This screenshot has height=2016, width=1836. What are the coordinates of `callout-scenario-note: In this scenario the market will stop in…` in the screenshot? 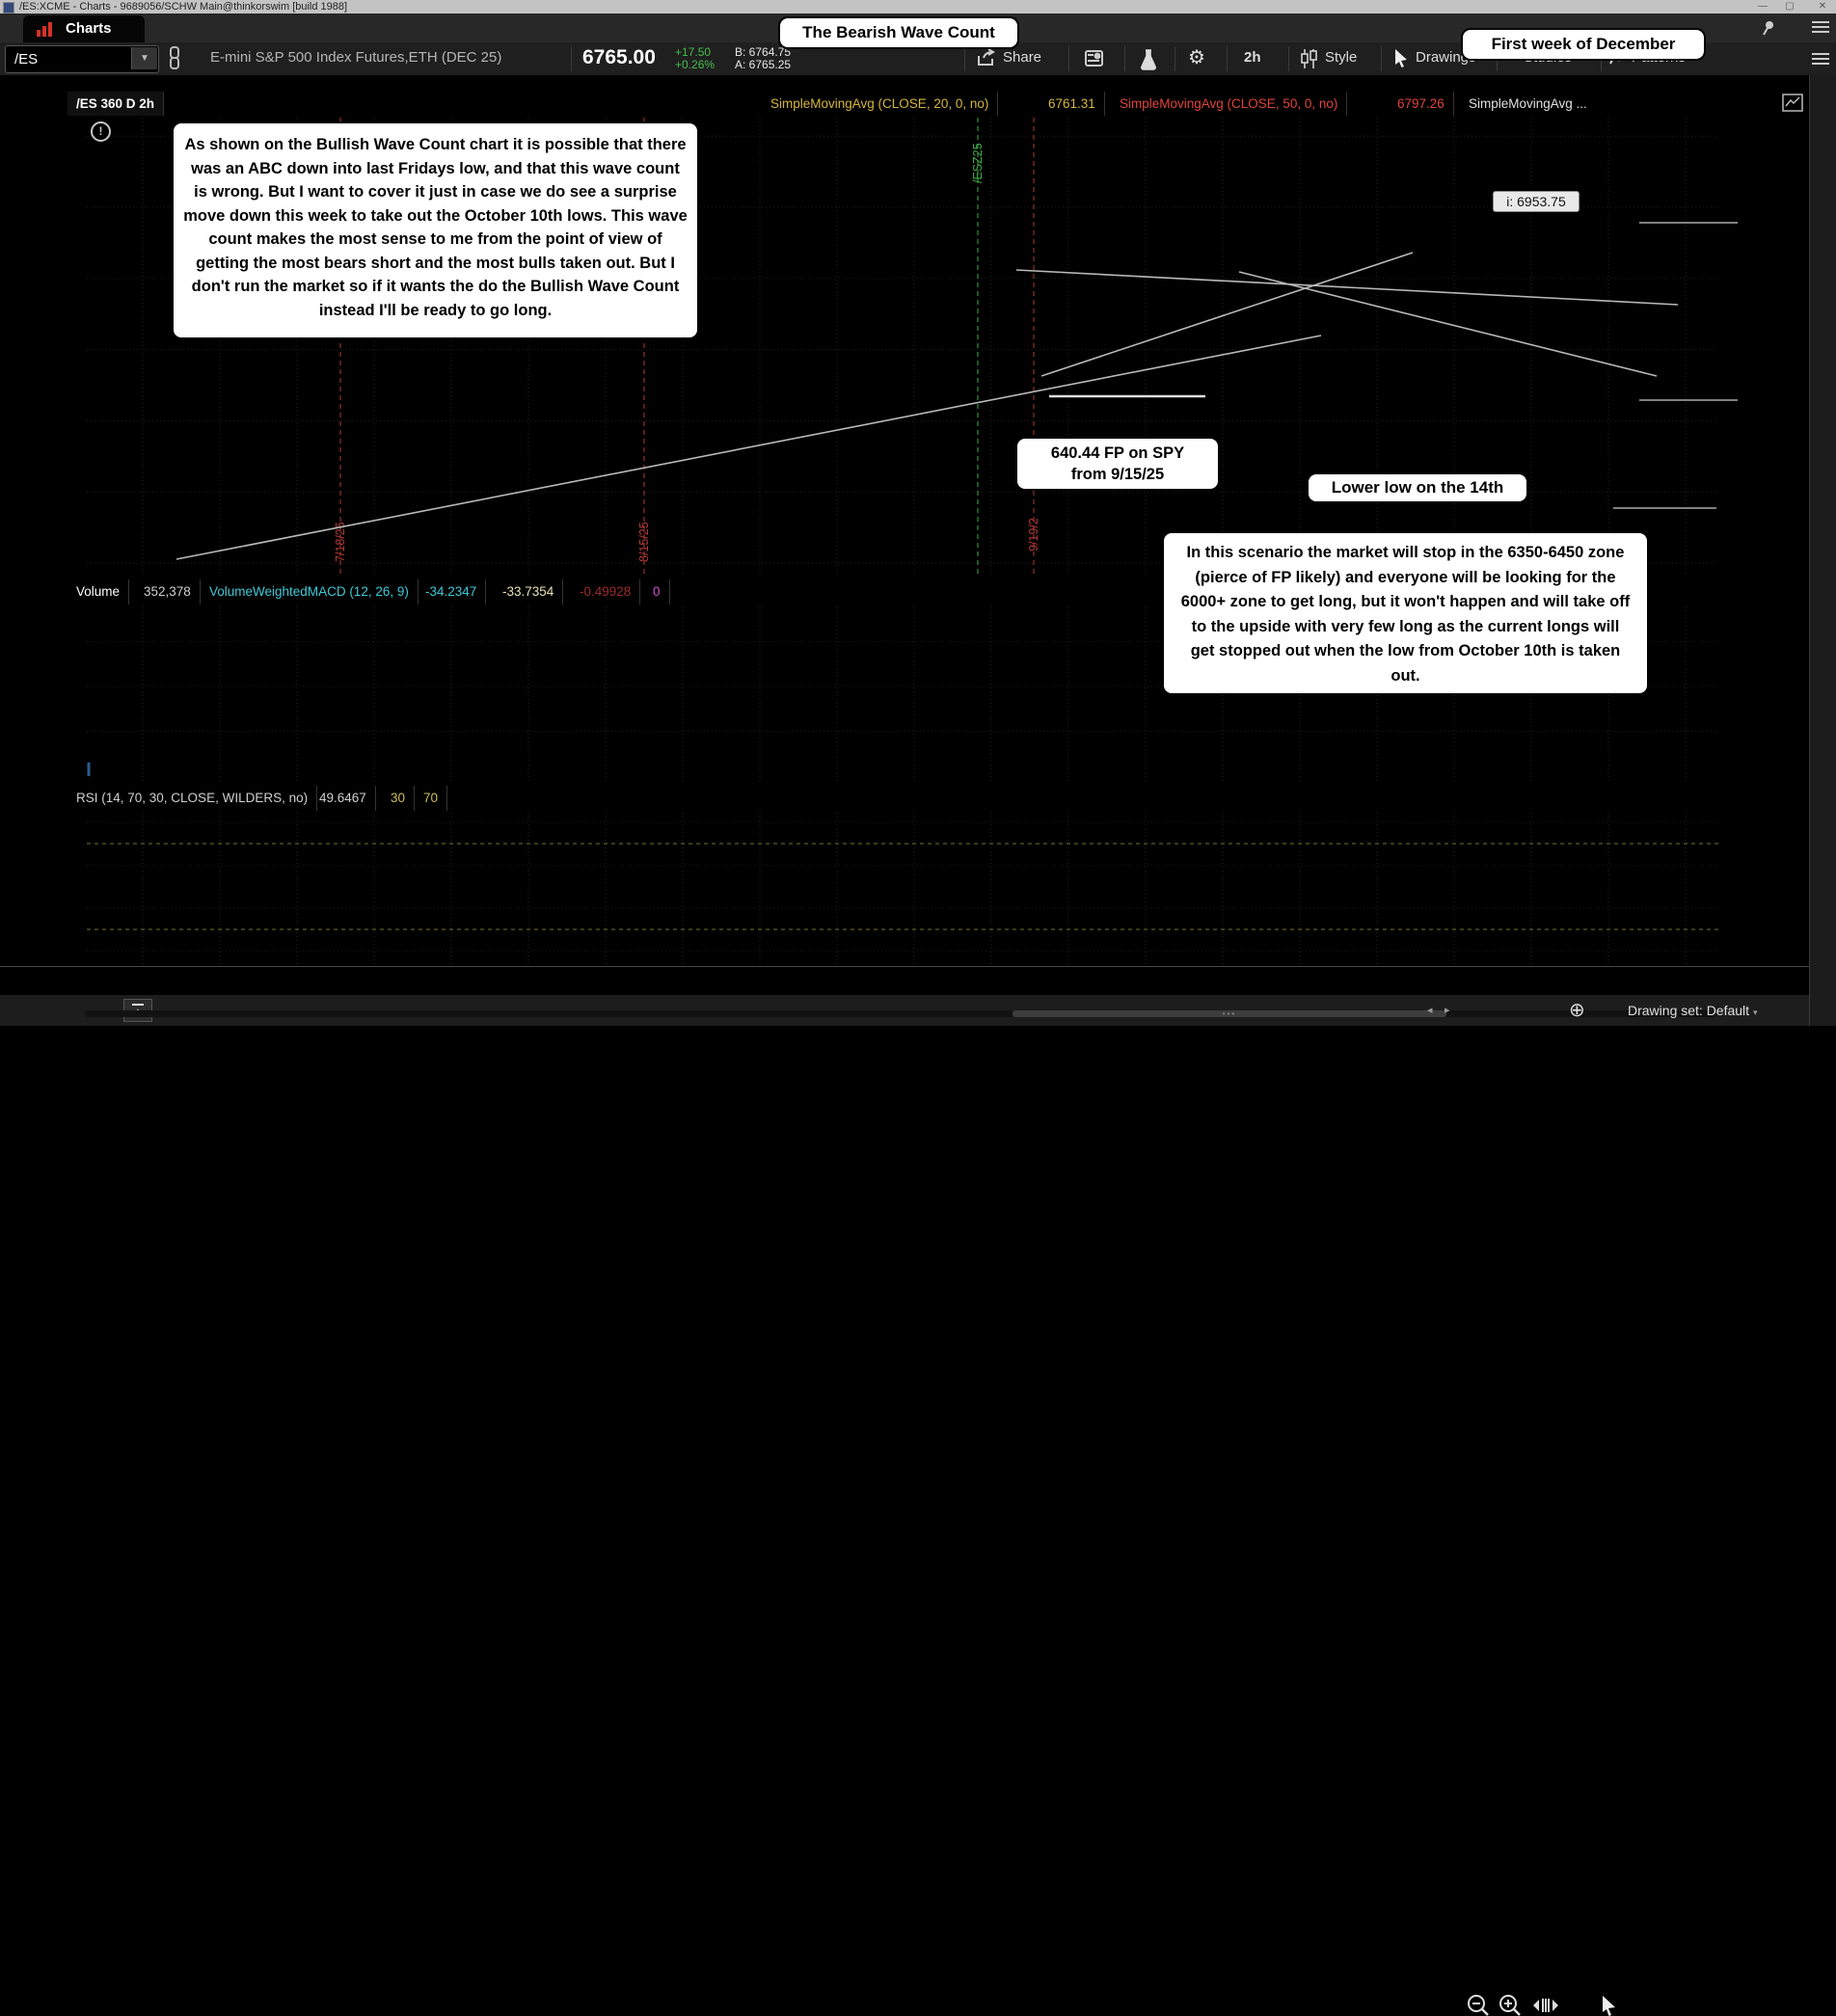 It's located at (1405, 613).